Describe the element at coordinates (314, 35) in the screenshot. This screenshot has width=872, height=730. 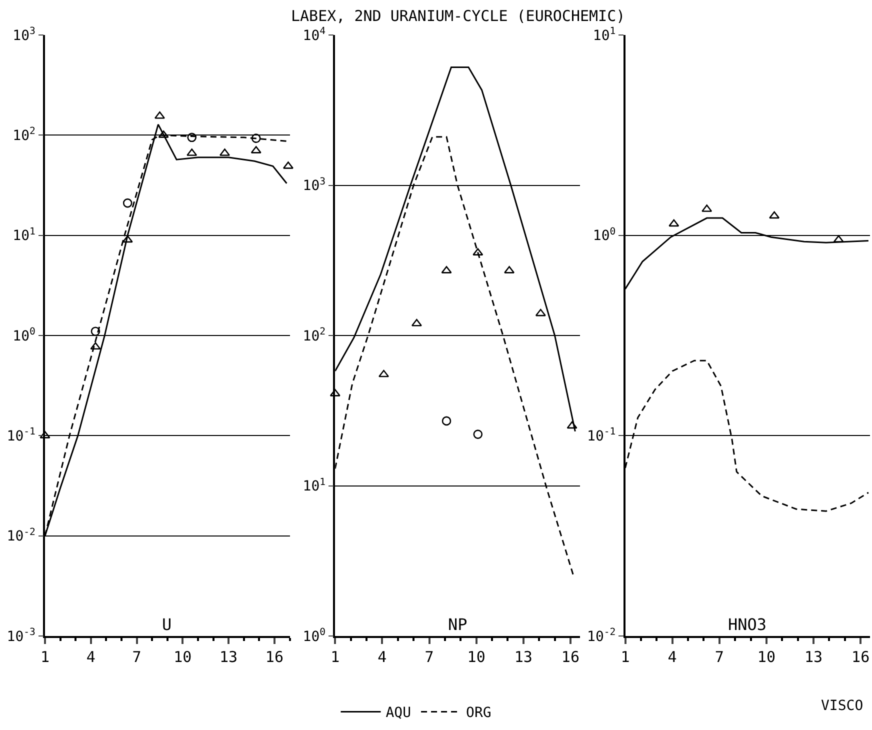
I see `y-tick-label: 10$^{4}$` at that location.